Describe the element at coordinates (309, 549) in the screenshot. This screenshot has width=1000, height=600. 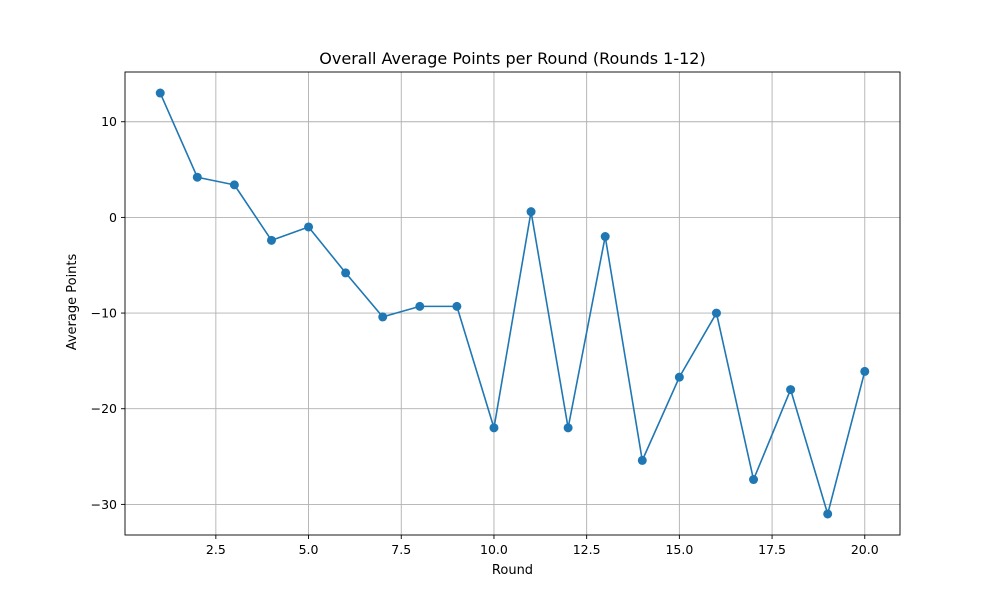
I see `x-tick-label: 5.0` at that location.